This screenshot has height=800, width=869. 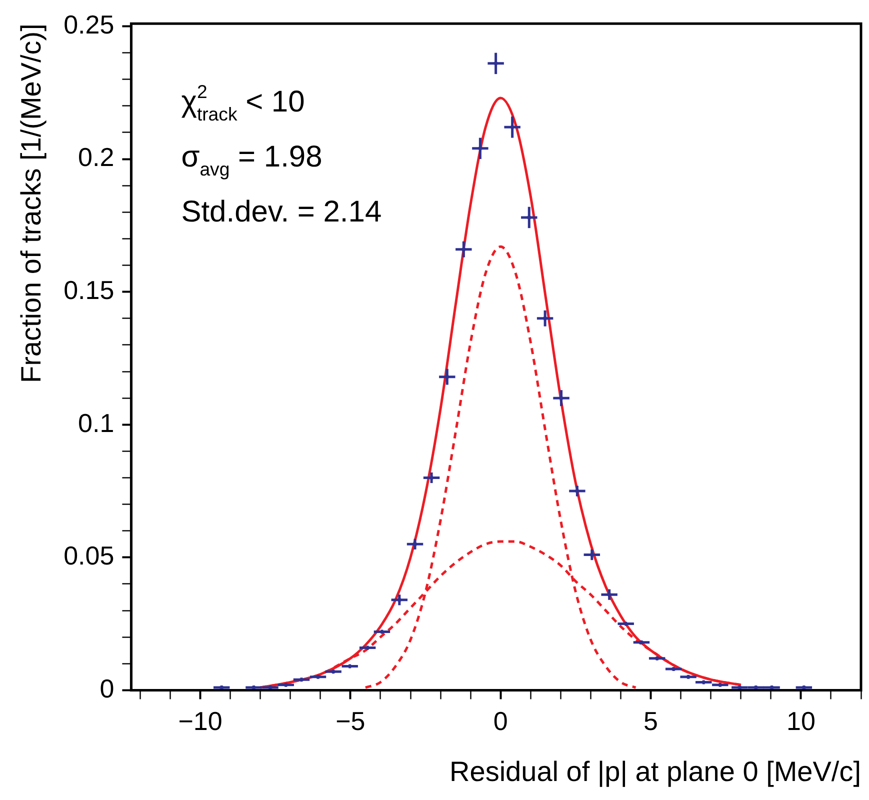 I want to click on y-tick-label: 0, so click(x=107, y=688).